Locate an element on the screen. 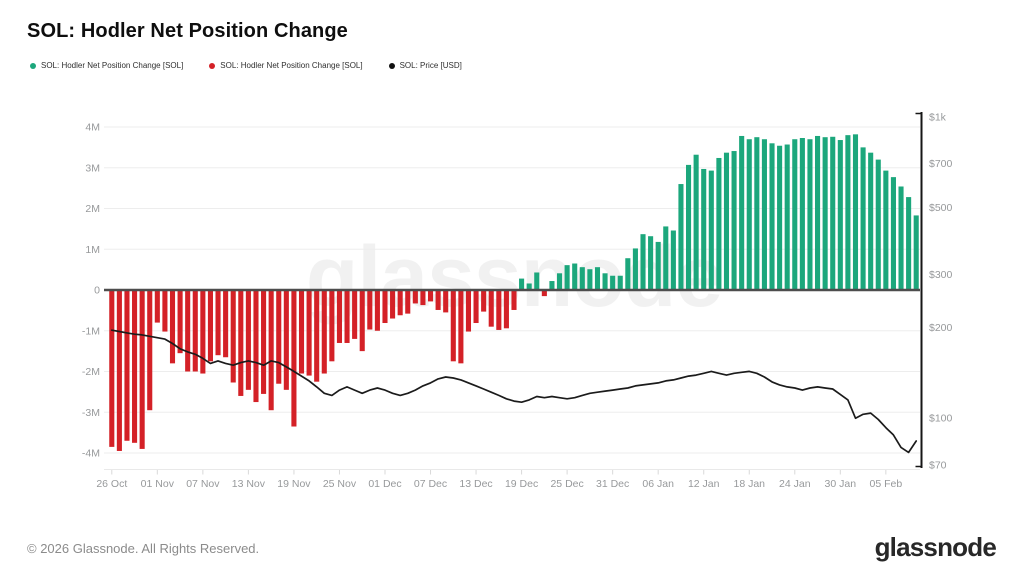 This screenshot has height=576, width=1024. x-axis-label: 19 Nov is located at coordinates (294, 484).